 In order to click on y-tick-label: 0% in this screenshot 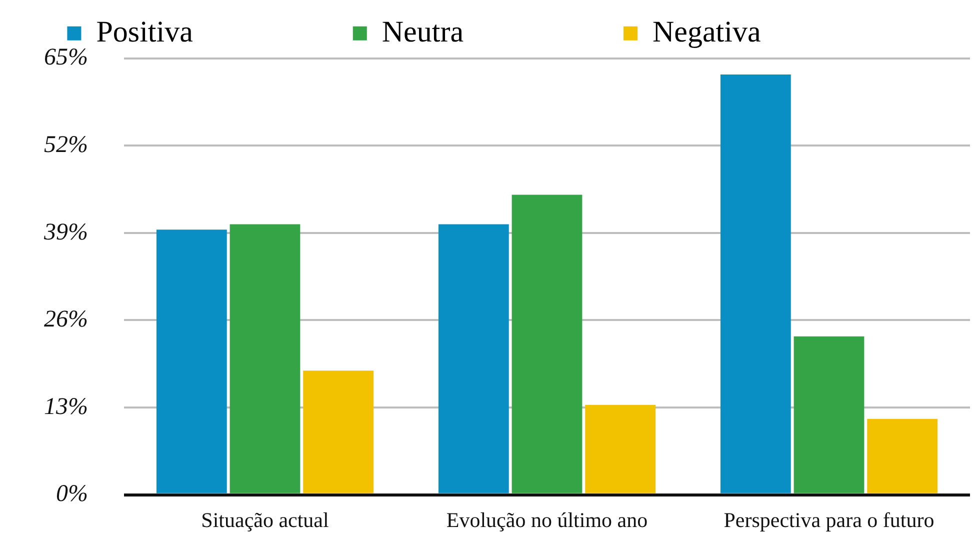, I will do `click(72, 494)`.